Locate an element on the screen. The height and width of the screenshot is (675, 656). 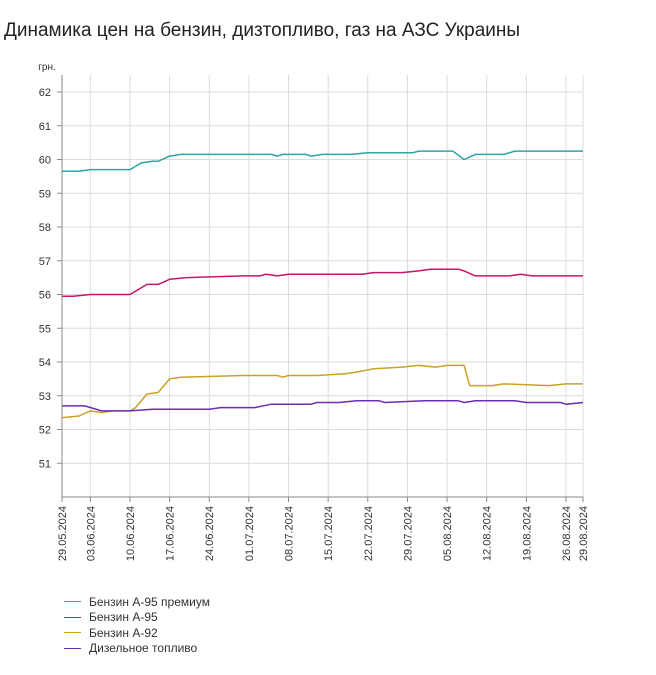
y-tick-label: 51 is located at coordinates (45, 464).